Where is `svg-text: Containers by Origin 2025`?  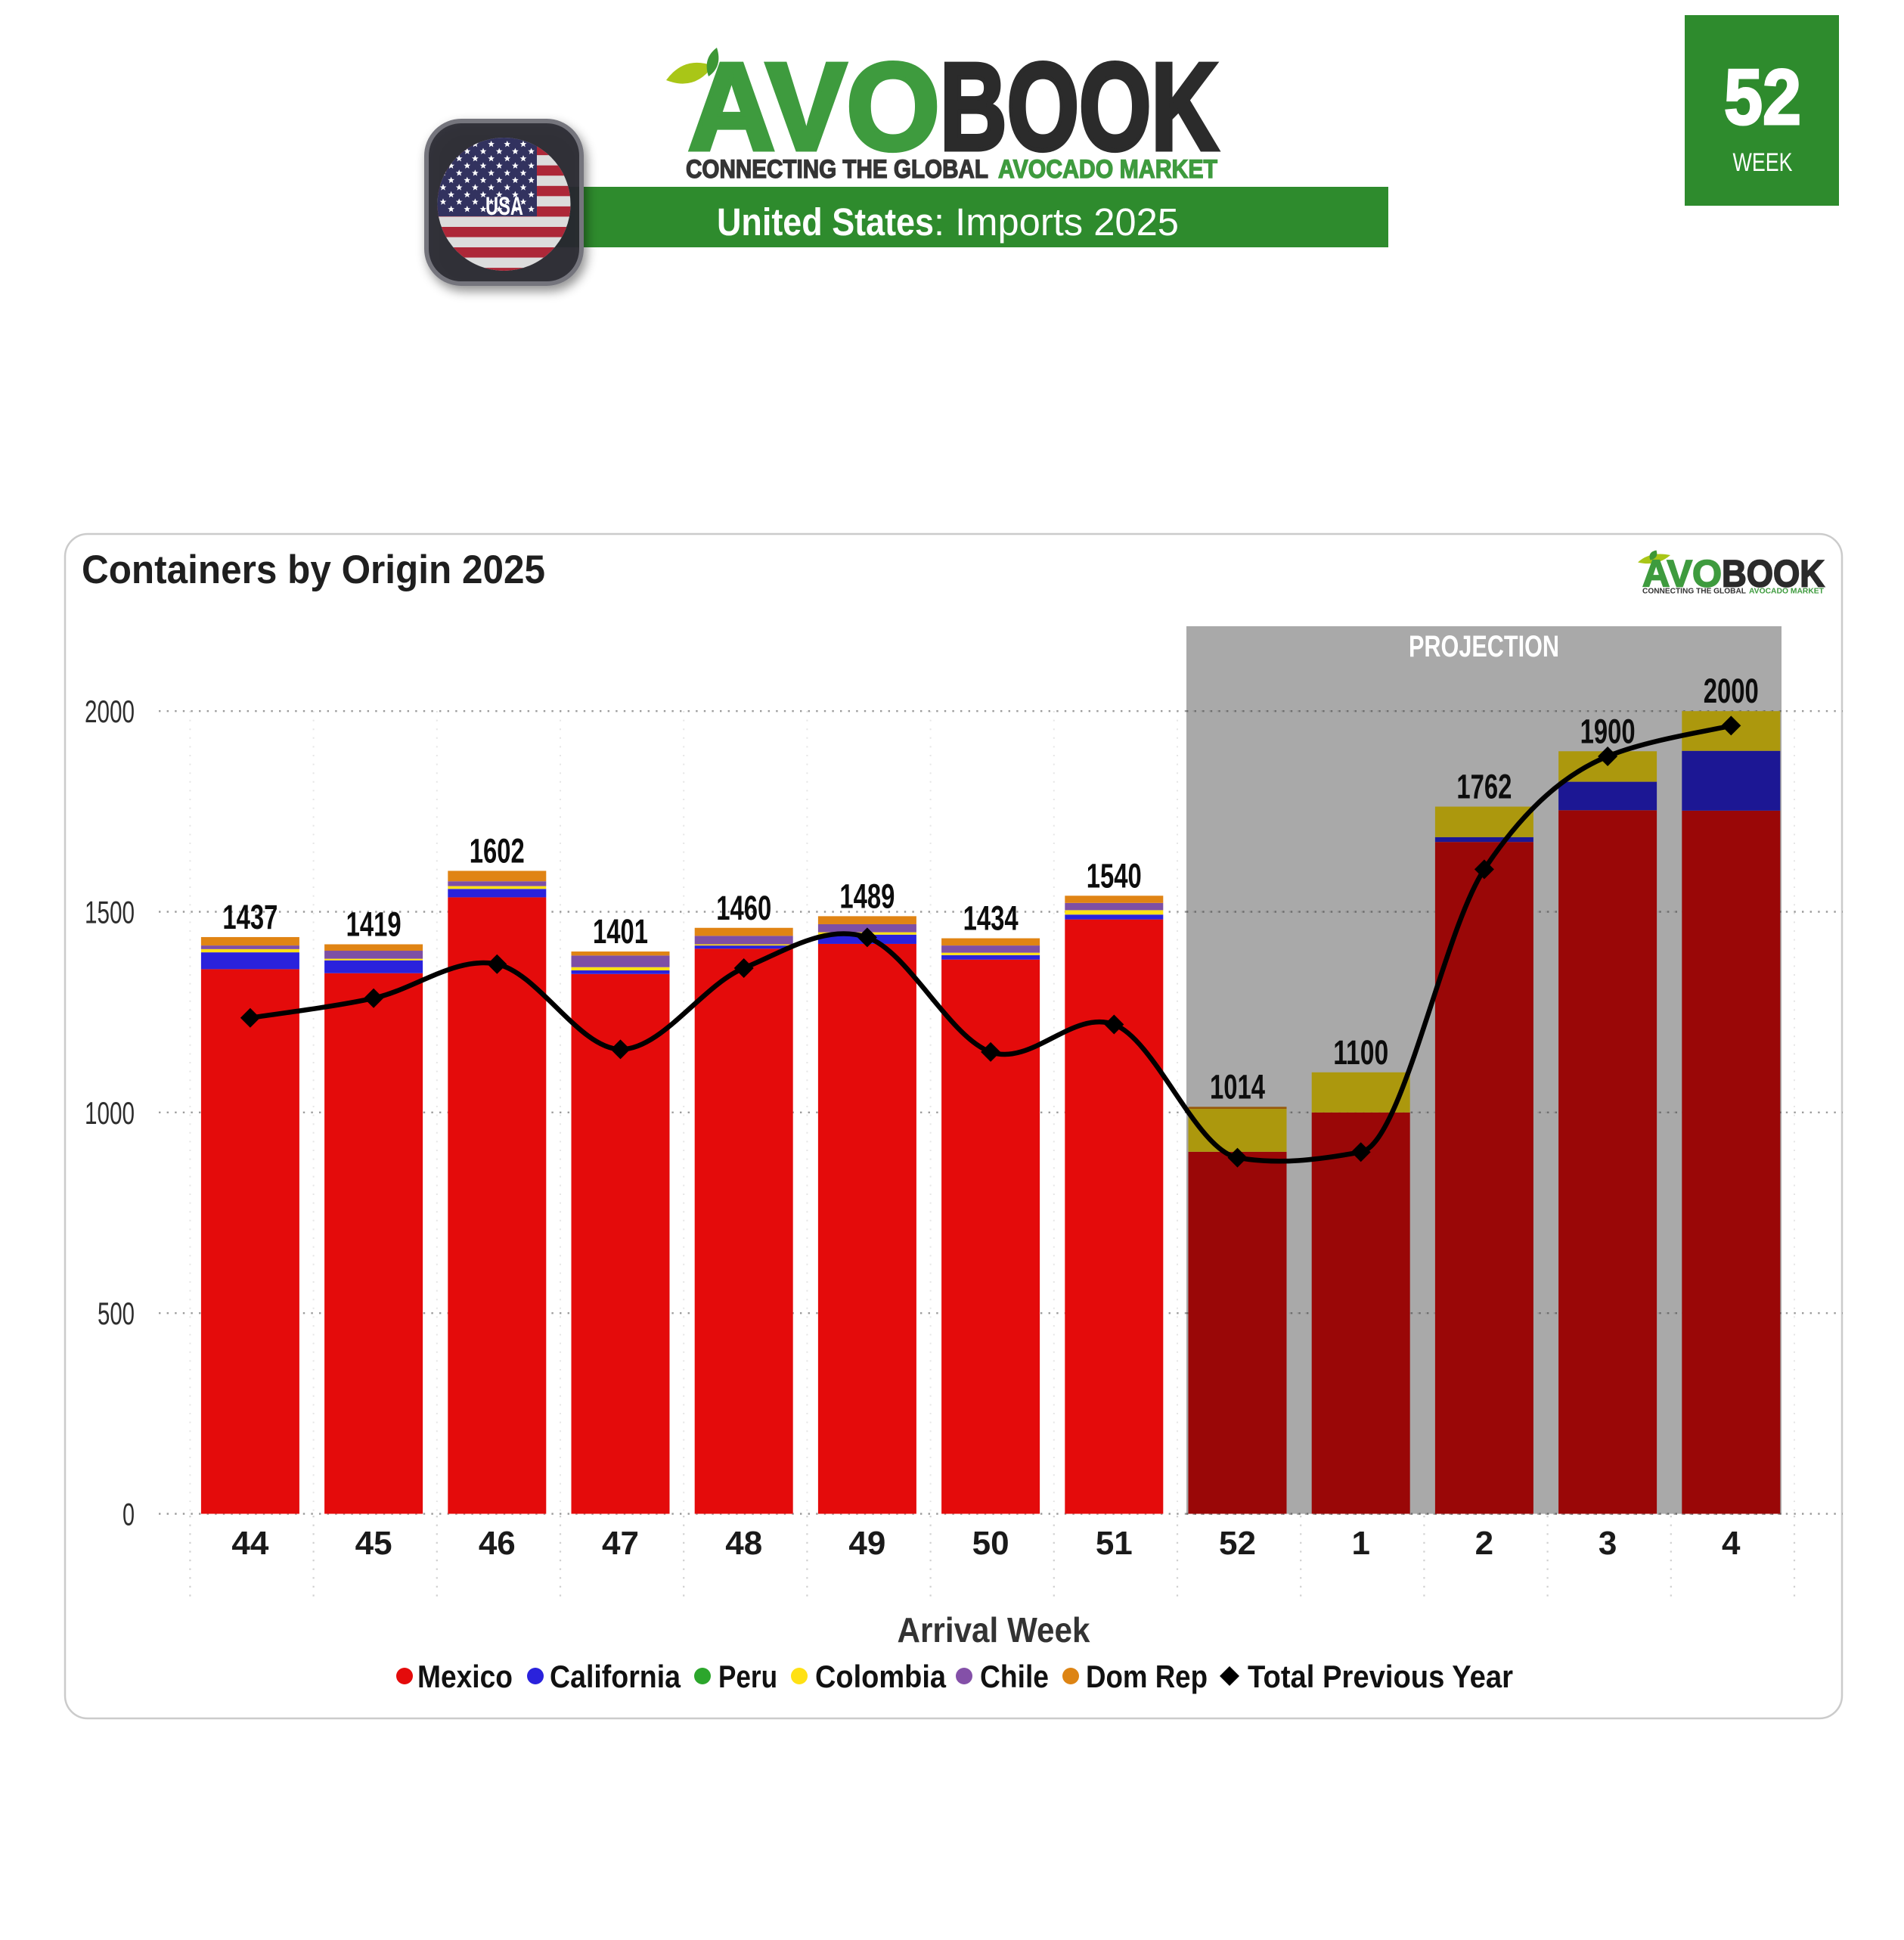 svg-text: Containers by Origin 2025 is located at coordinates (313, 570).